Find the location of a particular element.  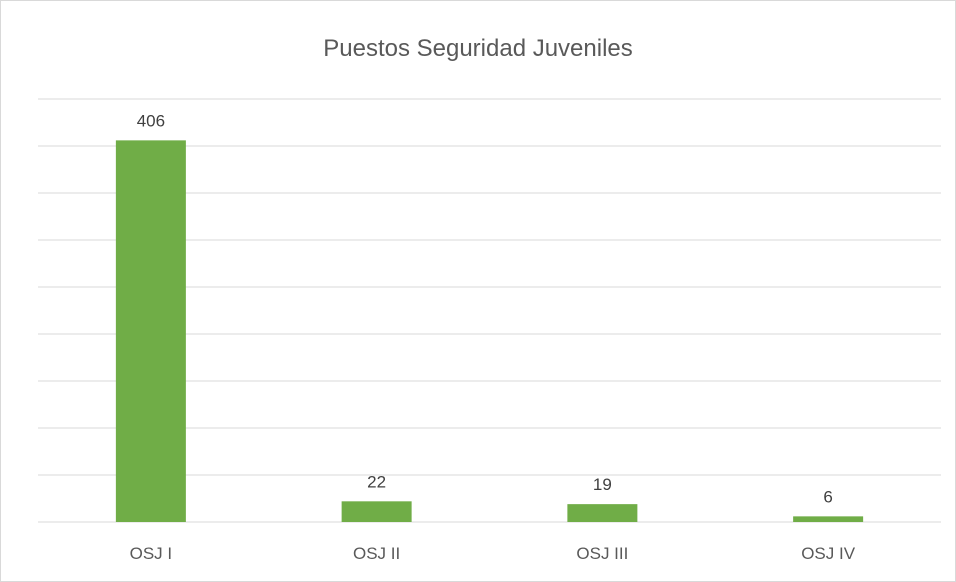

x-tick-label: OSJ III is located at coordinates (602, 553).